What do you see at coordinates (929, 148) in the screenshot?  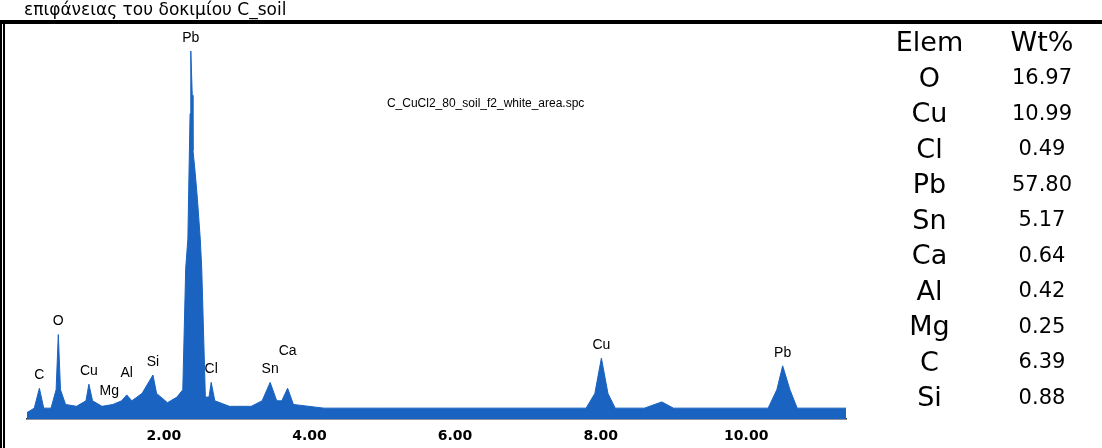 I see `category-label: Cl` at bounding box center [929, 148].